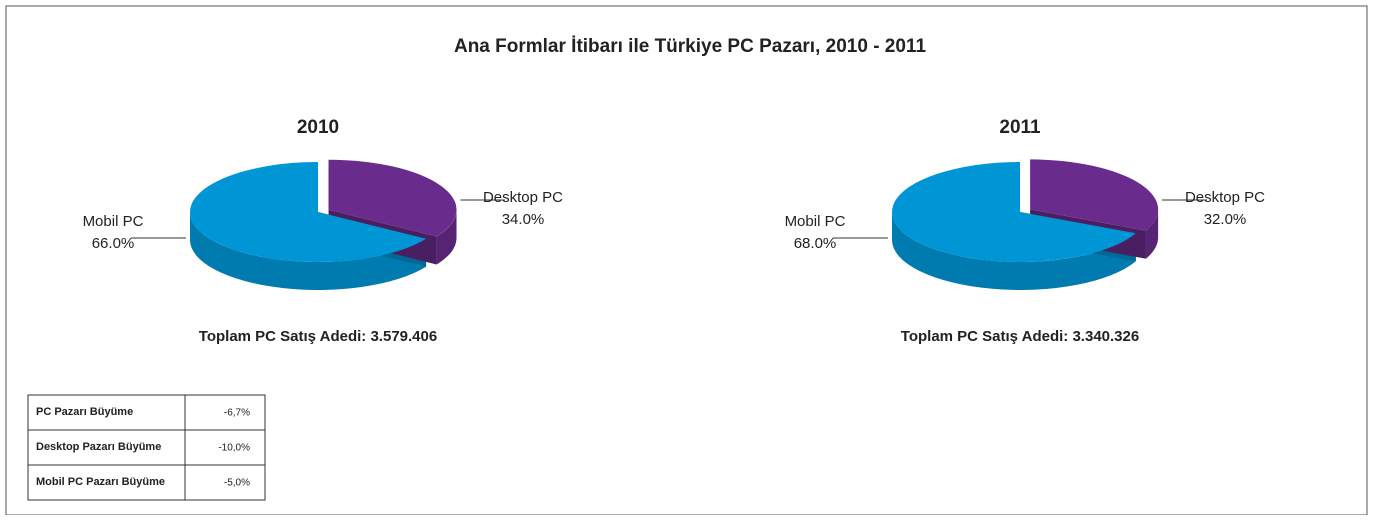 Image resolution: width=1373 pixels, height=520 pixels. I want to click on table-cell: Desktop Pazarı Büyüme, so click(98, 447).